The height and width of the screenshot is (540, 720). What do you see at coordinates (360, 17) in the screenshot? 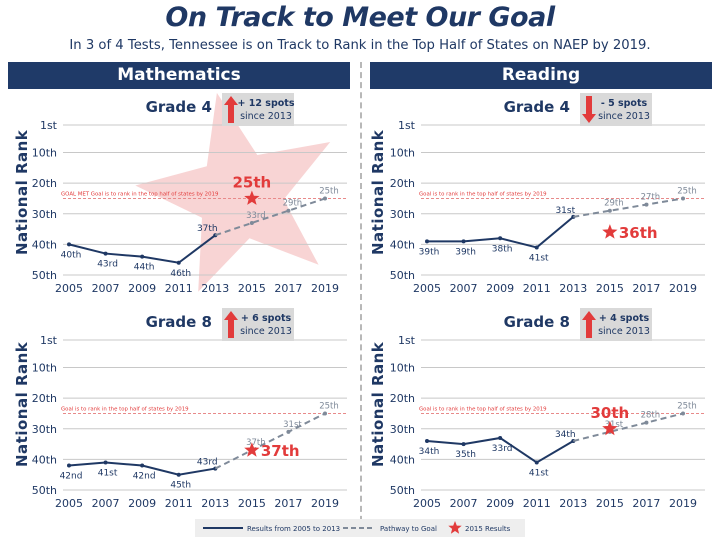
I see `page-title: On Track to Meet Our Goal` at bounding box center [360, 17].